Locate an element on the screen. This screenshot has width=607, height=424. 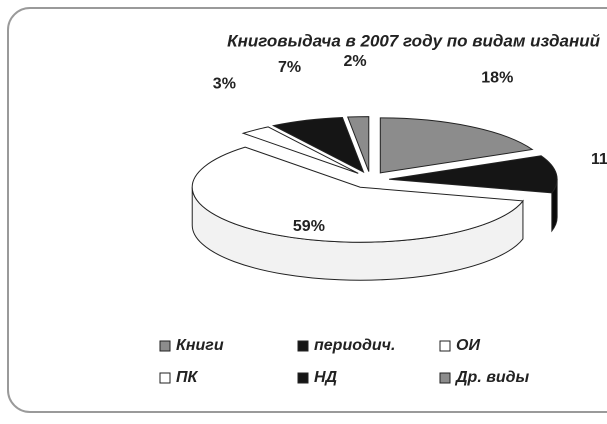
data-label: 3% is located at coordinates (224, 83).